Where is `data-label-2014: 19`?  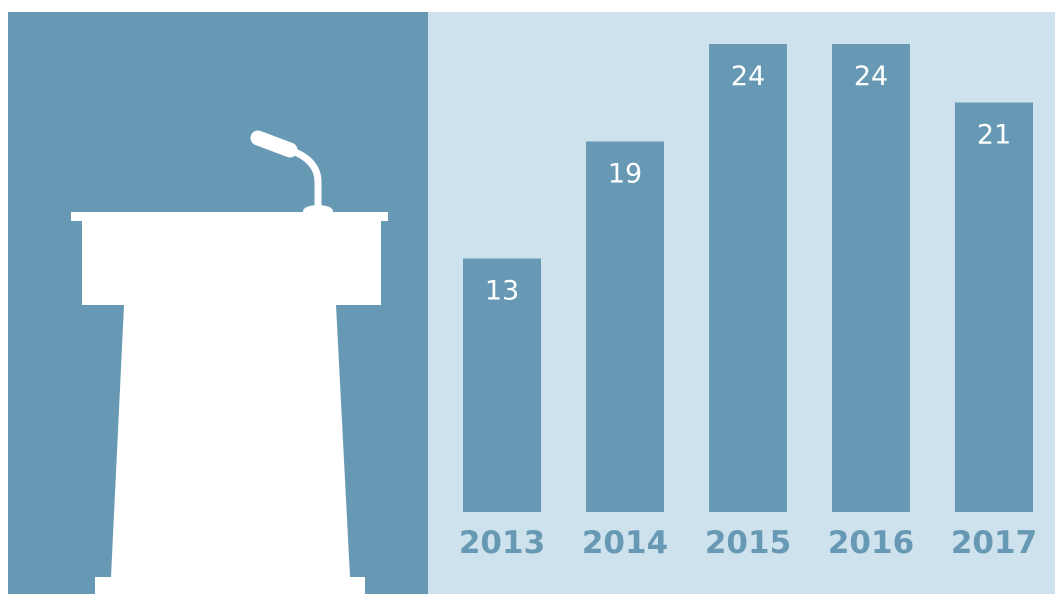
data-label-2014: 19 is located at coordinates (625, 174).